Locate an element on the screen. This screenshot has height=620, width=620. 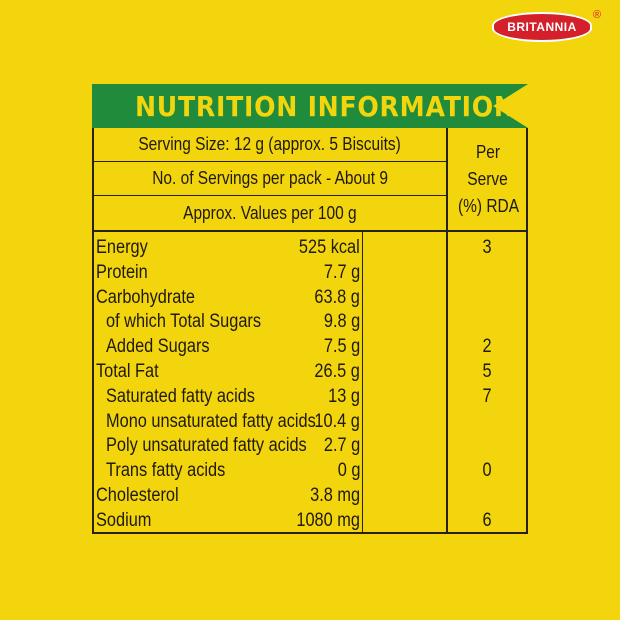
rda-header-line3: (%) RDA is located at coordinates (488, 205).